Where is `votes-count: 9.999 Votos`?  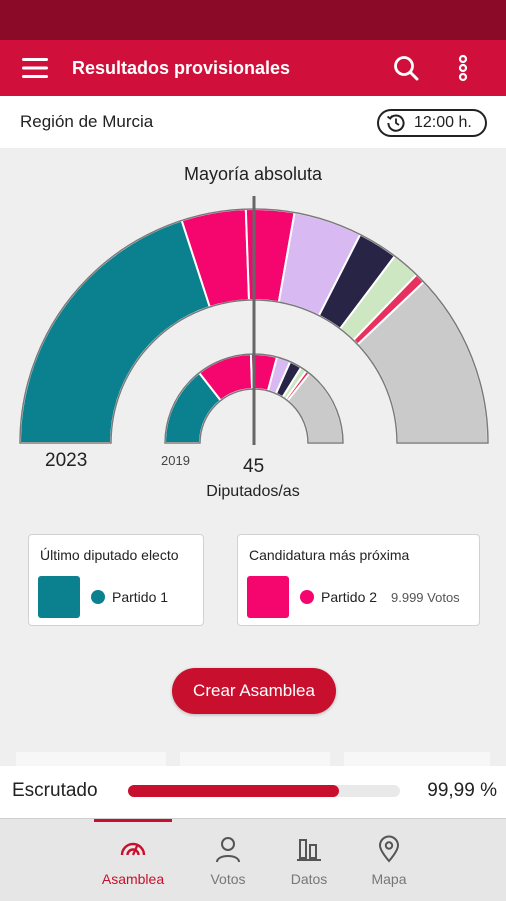 votes-count: 9.999 Votos is located at coordinates (425, 597).